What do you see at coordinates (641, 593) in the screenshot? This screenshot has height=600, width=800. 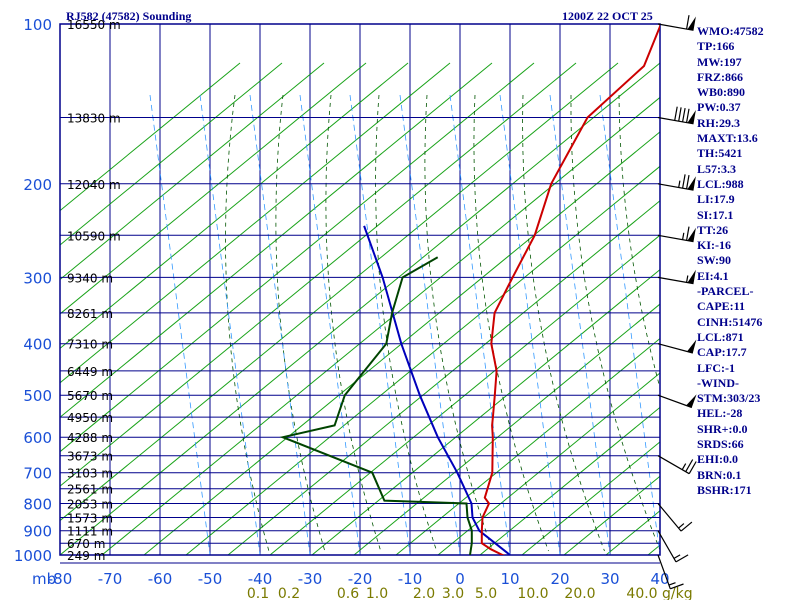 I see `mixing-ratio-tick-label: 40.0` at bounding box center [641, 593].